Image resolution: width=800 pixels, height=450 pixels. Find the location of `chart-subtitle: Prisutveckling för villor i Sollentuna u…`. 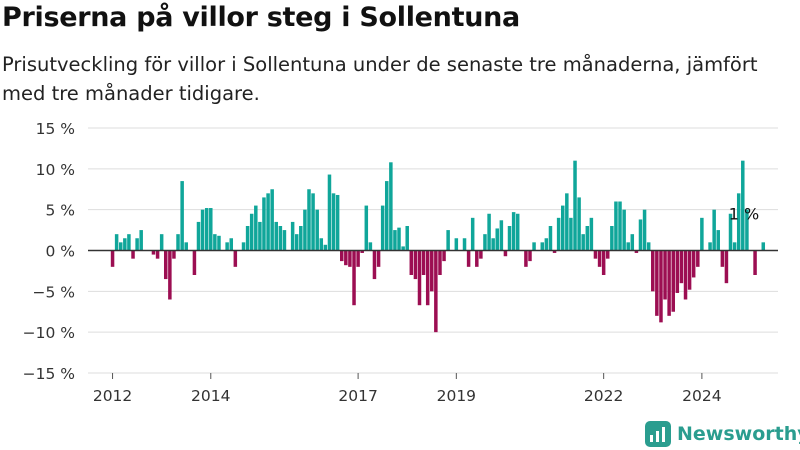

chart-subtitle: Prisutveckling för villor i Sollentuna u… is located at coordinates (380, 79).